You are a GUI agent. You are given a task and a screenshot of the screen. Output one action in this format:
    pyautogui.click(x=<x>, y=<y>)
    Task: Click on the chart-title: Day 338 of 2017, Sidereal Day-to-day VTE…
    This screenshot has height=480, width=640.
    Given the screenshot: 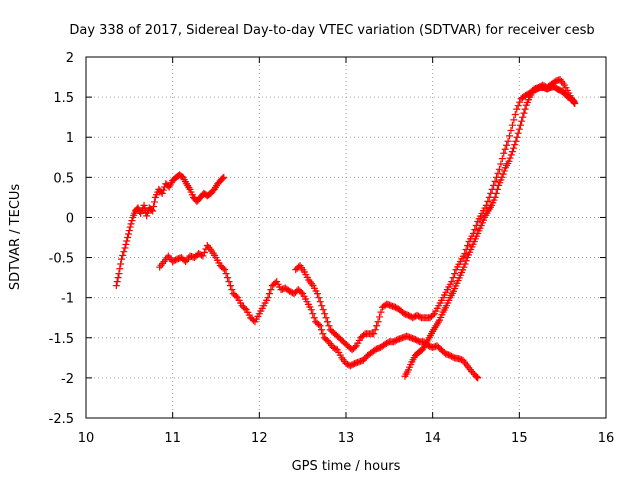 What is the action you would take?
    pyautogui.click(x=331, y=30)
    